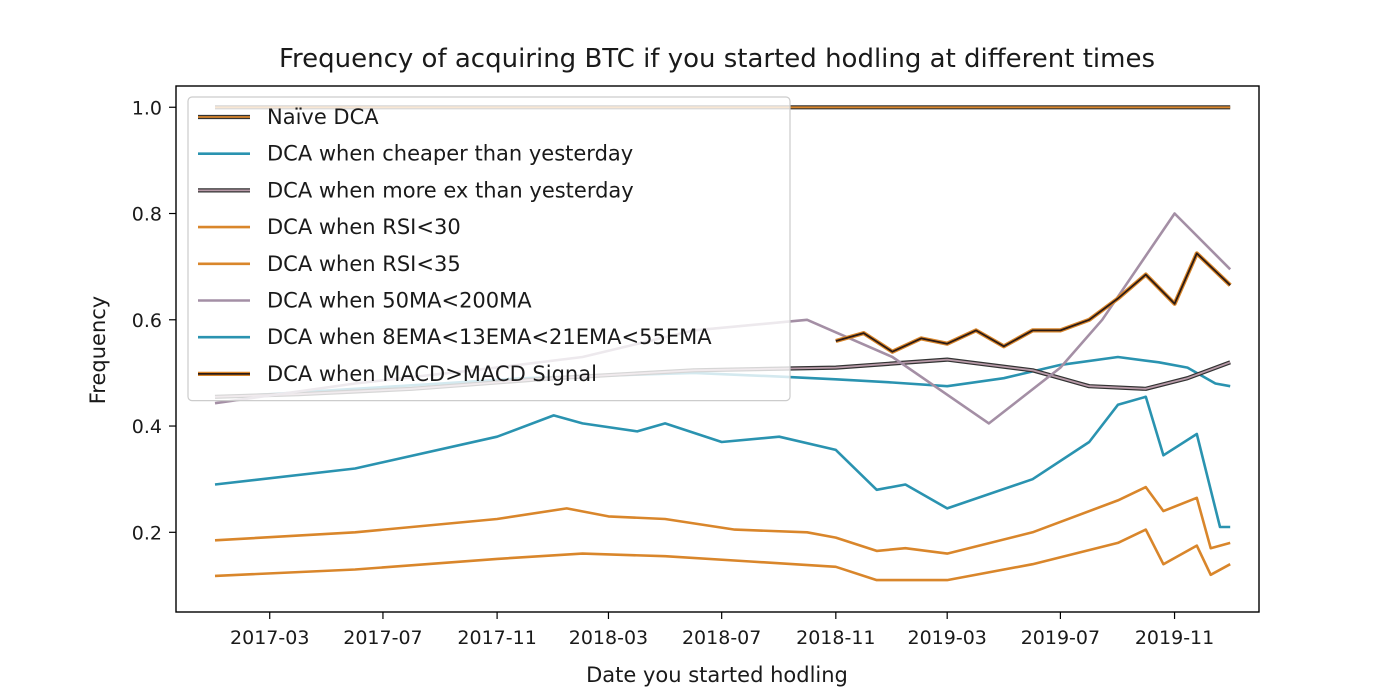 The width and height of the screenshot is (1400, 700). Describe the element at coordinates (450, 154) in the screenshot. I see `legend-label: DCA when cheaper than yesterday` at that location.